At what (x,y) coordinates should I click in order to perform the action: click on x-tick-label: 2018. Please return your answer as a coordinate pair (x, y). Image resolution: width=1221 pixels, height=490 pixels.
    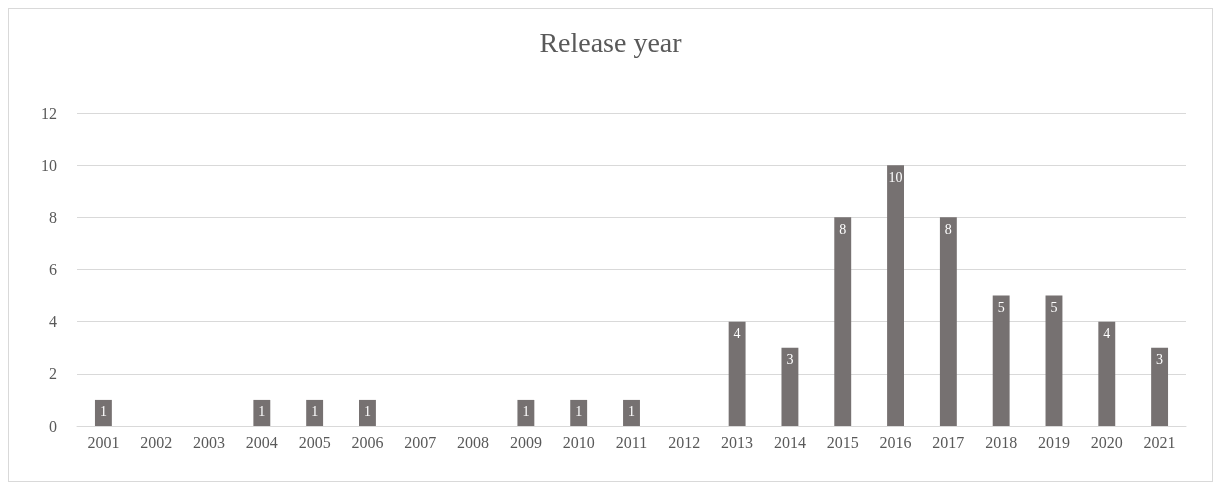
    Looking at the image, I should click on (1001, 442).